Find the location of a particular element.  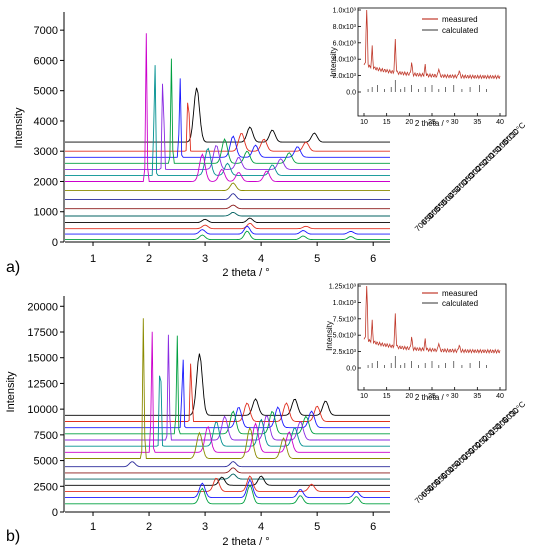

inset-y-tick-label: 7.5x10³ is located at coordinates (345, 319).